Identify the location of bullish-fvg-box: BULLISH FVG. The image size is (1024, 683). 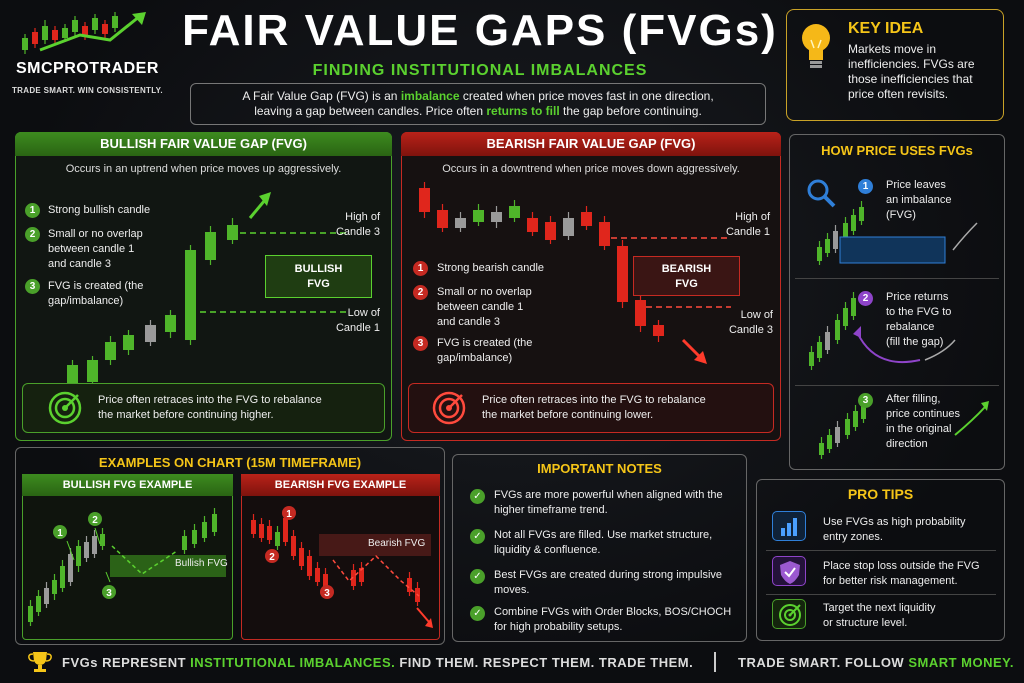
(318, 276).